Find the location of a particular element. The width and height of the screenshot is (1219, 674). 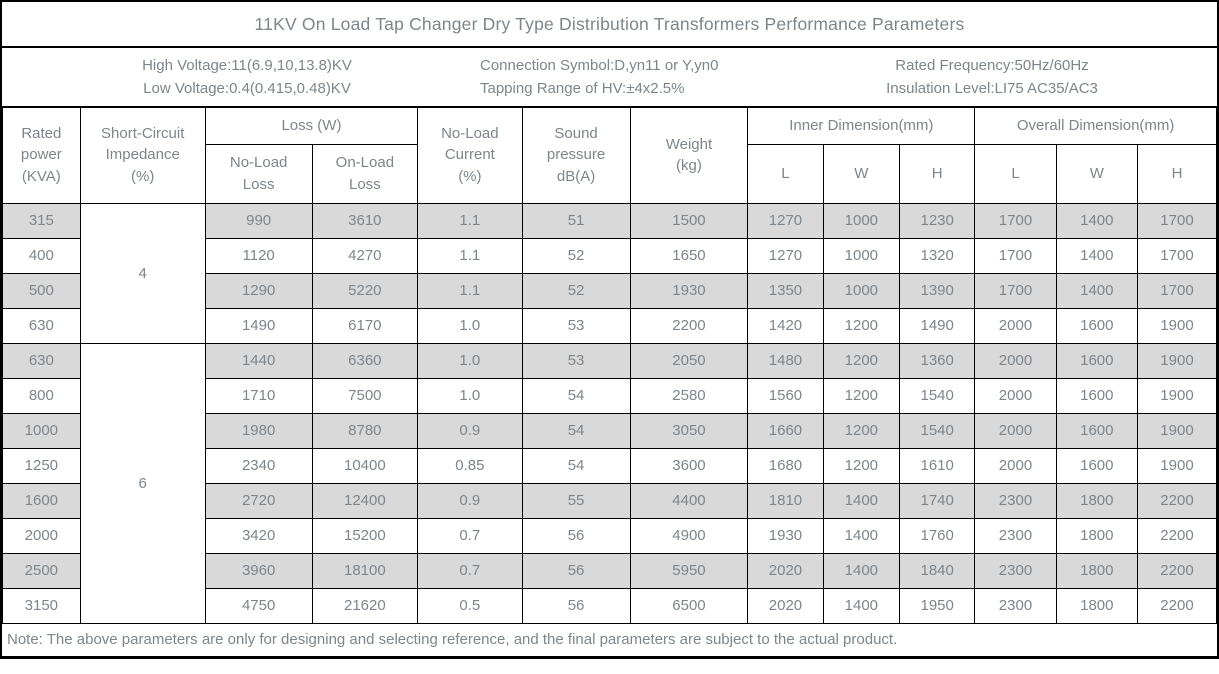

header-overall-dimension: Overall Dimension(mm) is located at coordinates (1095, 126).